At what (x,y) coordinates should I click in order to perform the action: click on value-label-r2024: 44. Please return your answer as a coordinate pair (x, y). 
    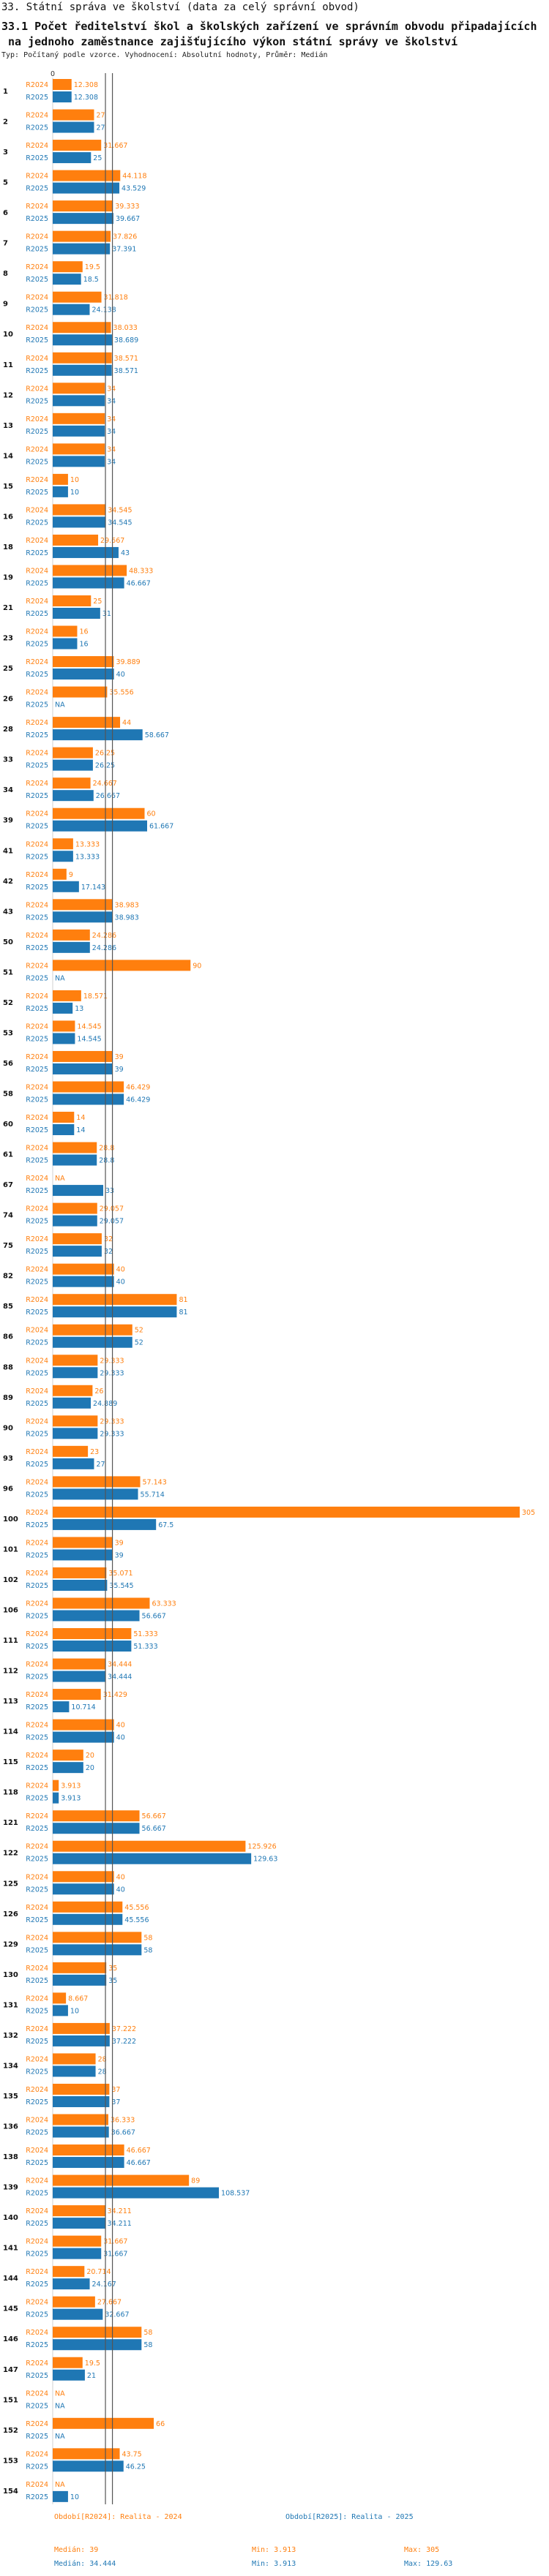
    Looking at the image, I should click on (126, 723).